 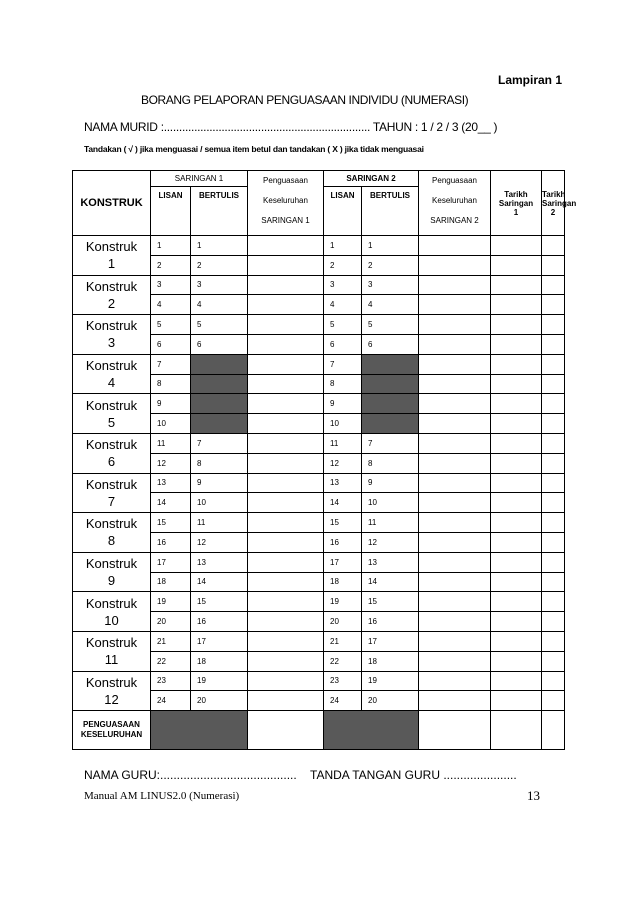 I want to click on item-cell: 9, so click(x=219, y=483).